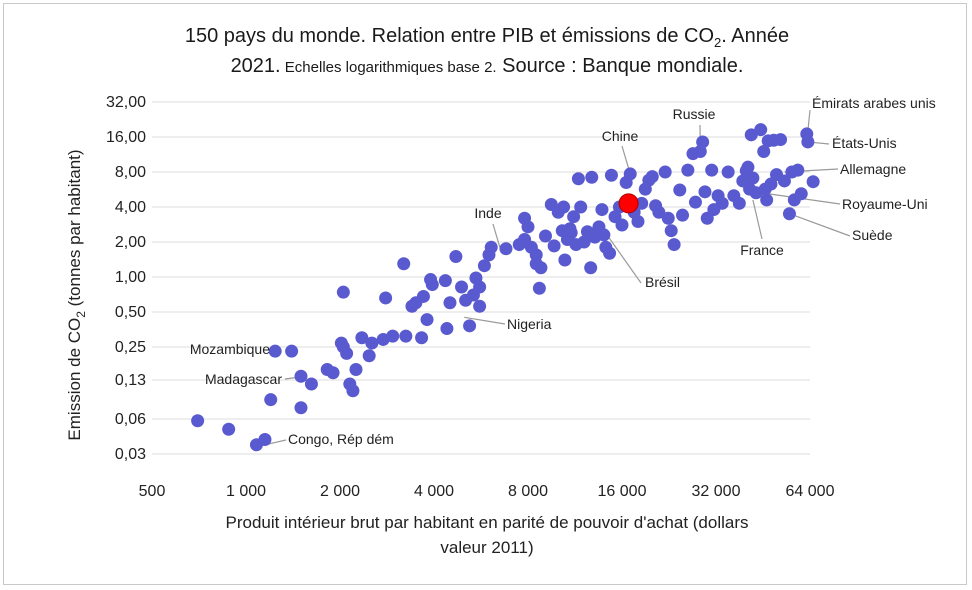 The width and height of the screenshot is (972, 590). I want to click on x-tick-label: 32 000, so click(716, 491).